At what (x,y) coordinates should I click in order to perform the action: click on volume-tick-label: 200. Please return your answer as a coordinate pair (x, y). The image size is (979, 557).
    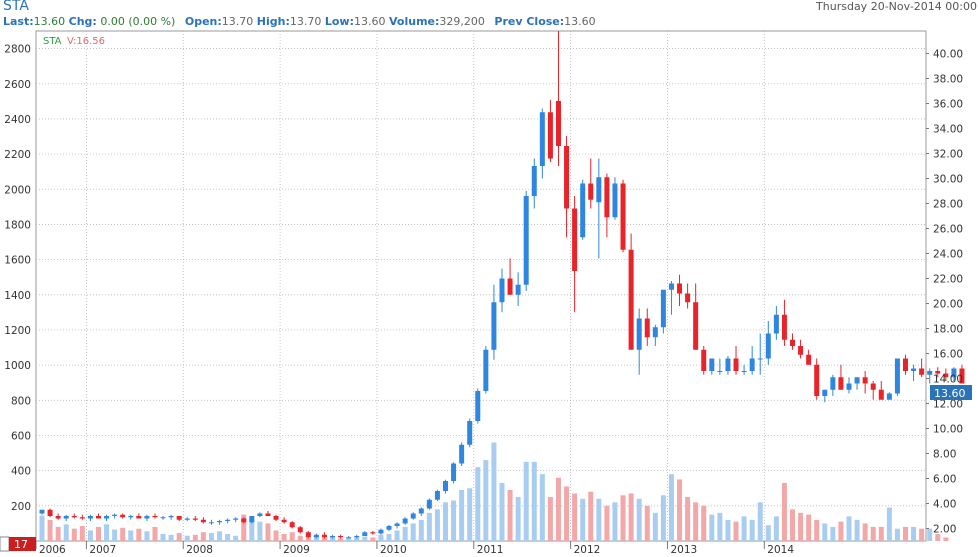
    Looking at the image, I should click on (21, 507).